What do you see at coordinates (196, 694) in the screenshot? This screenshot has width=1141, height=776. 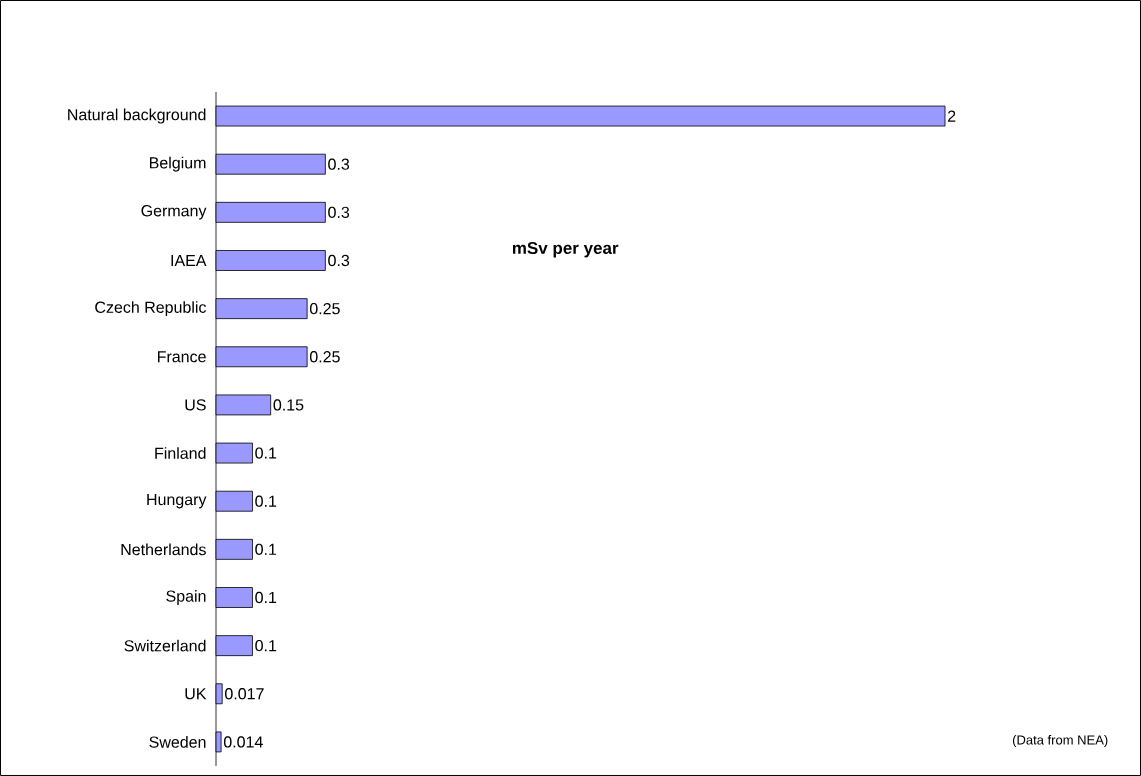 I see `y-tick-label: UK` at bounding box center [196, 694].